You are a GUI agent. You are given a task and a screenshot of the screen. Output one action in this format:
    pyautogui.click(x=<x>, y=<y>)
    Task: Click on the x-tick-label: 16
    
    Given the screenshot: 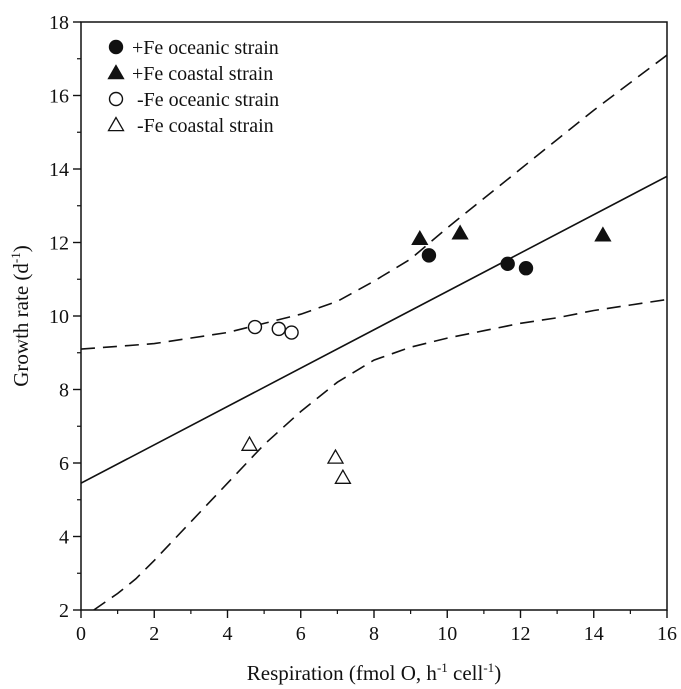 What is the action you would take?
    pyautogui.click(x=667, y=634)
    